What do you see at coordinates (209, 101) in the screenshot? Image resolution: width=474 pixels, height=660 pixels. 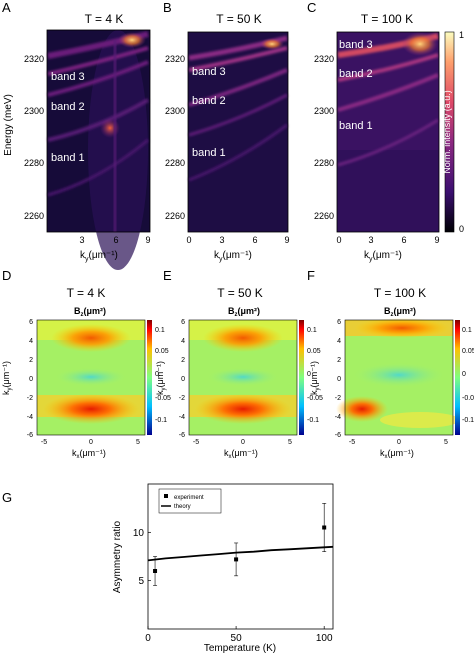 I see `band-2-label-50k: band 2` at bounding box center [209, 101].